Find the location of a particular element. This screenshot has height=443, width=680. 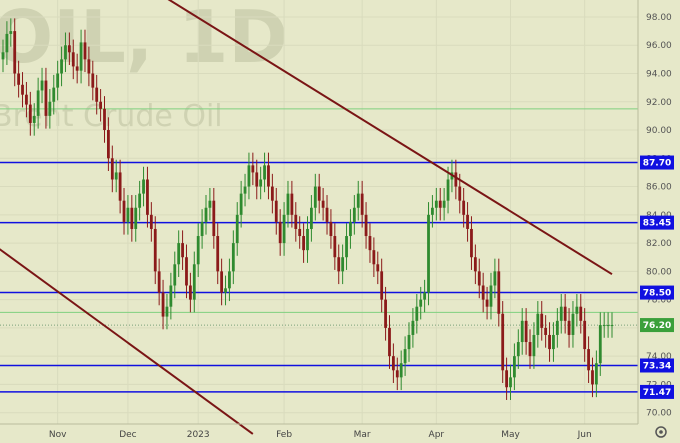

gear-icon is located at coordinates (661, 432).